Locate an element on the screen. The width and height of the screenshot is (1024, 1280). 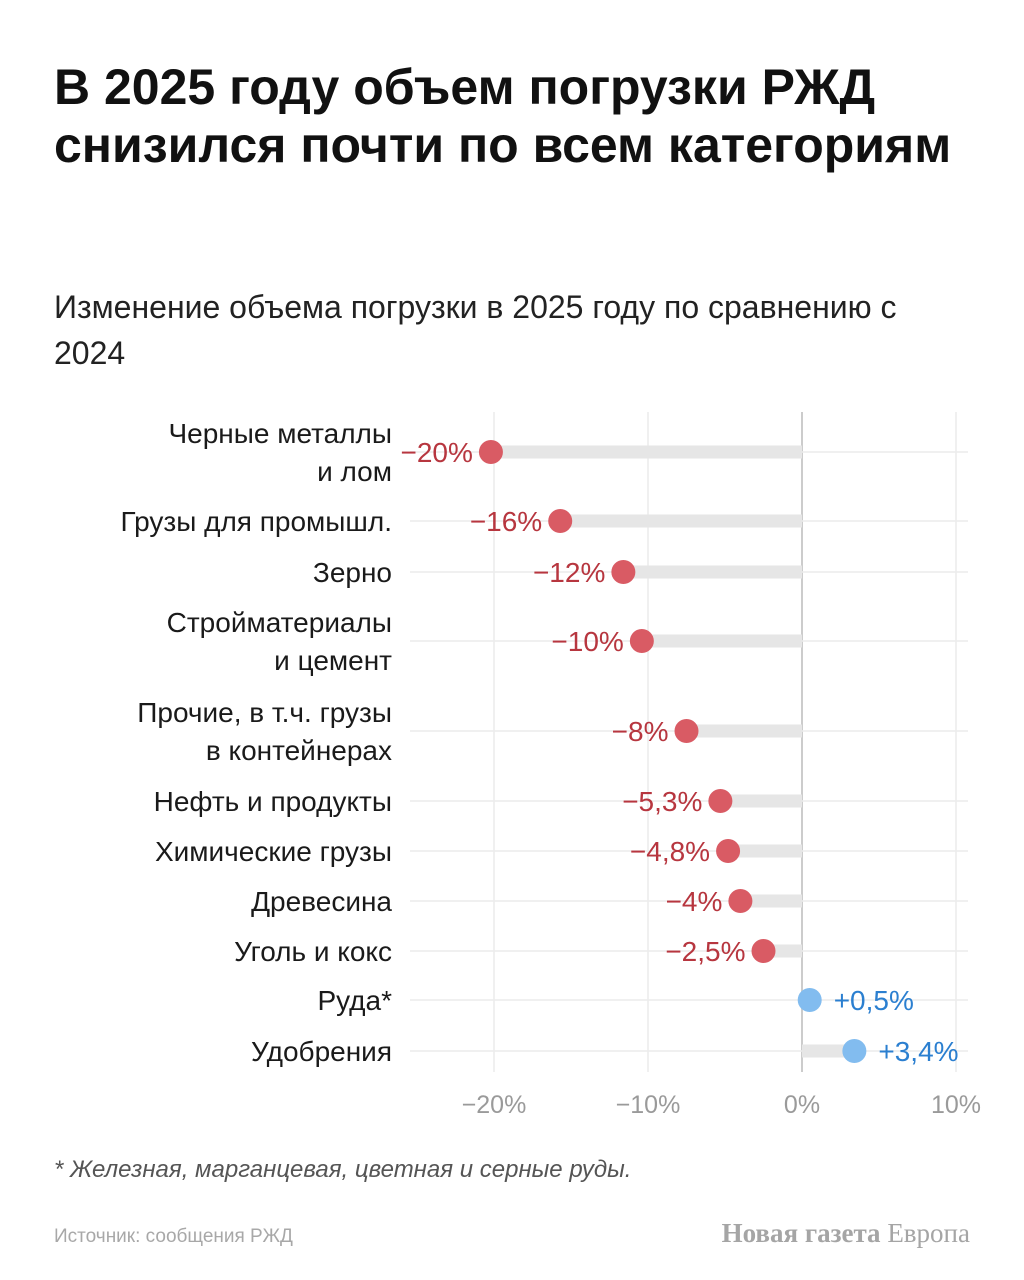
data-label: −10% is located at coordinates (587, 641).